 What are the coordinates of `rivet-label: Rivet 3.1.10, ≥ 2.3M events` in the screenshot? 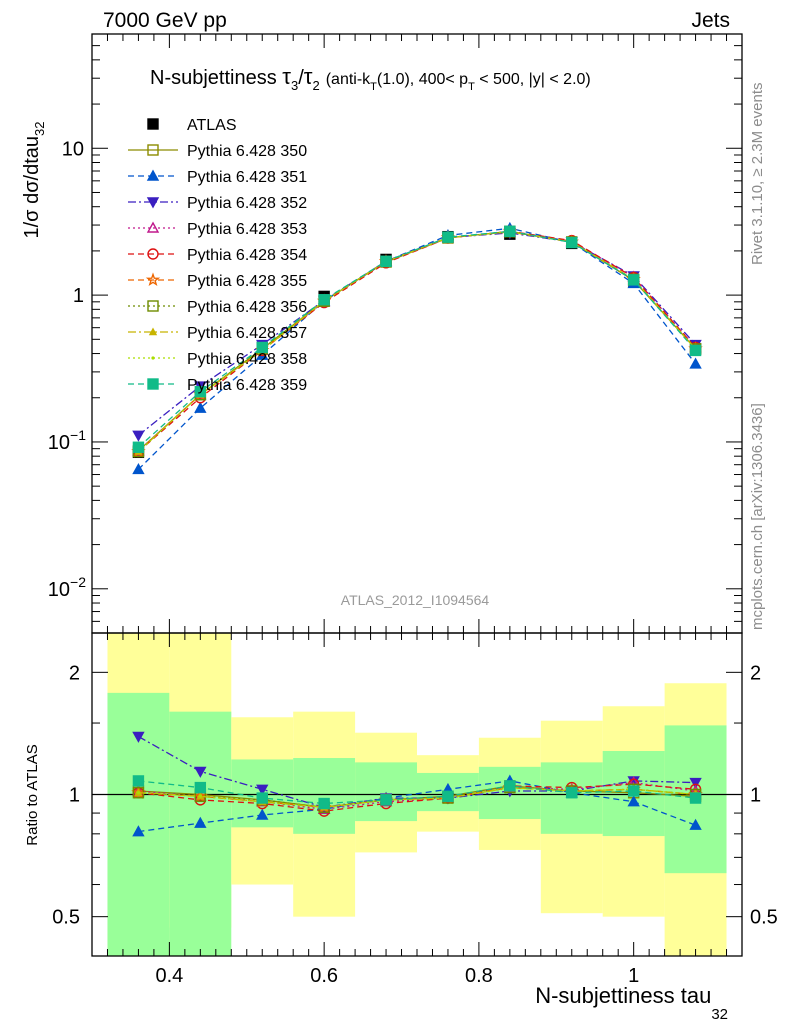 It's located at (757, 174).